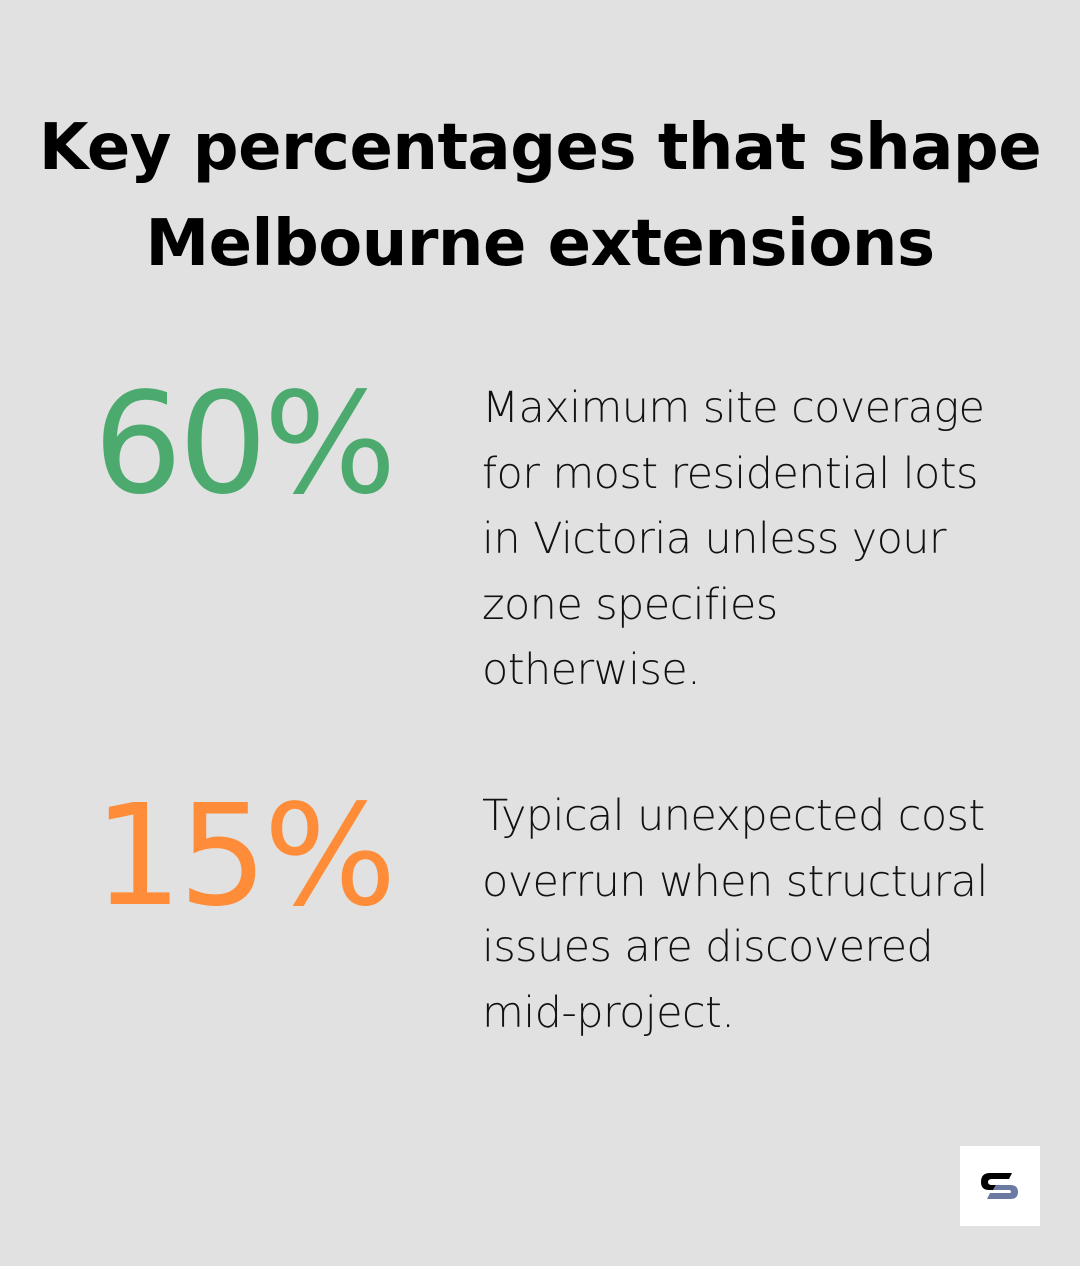 This screenshot has width=1080, height=1266. What do you see at coordinates (540, 148) in the screenshot?
I see `title-line-1: Key percentages that shape` at bounding box center [540, 148].